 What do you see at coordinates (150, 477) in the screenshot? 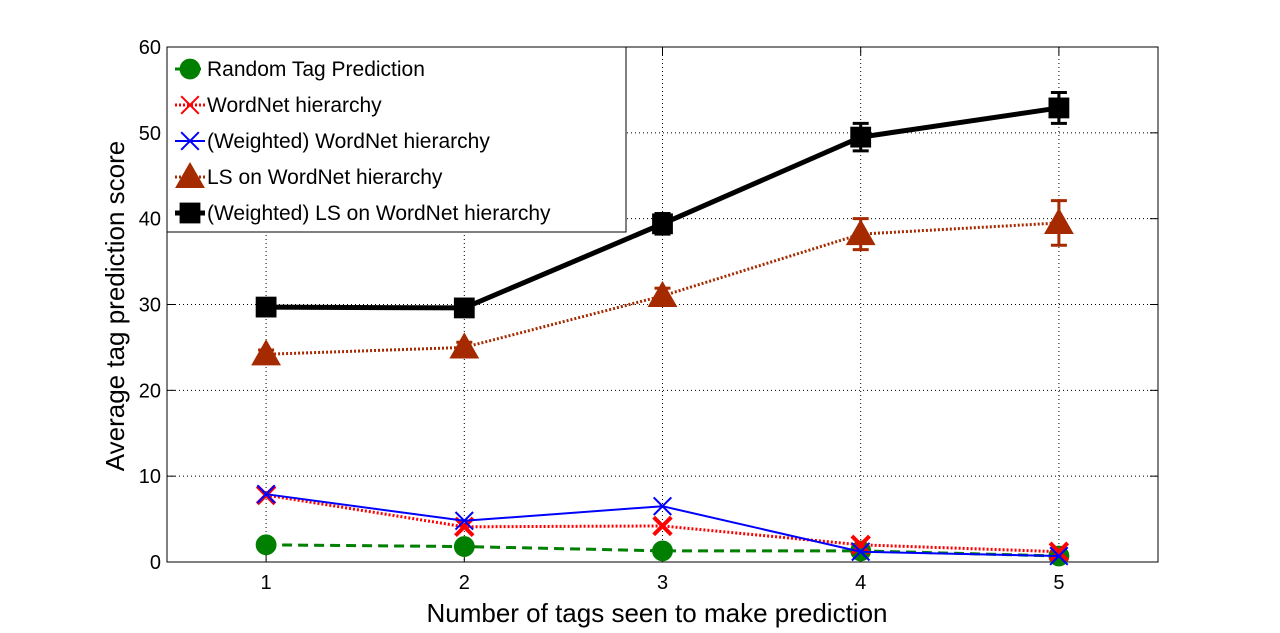
I see `y-tick-label: 10` at bounding box center [150, 477].